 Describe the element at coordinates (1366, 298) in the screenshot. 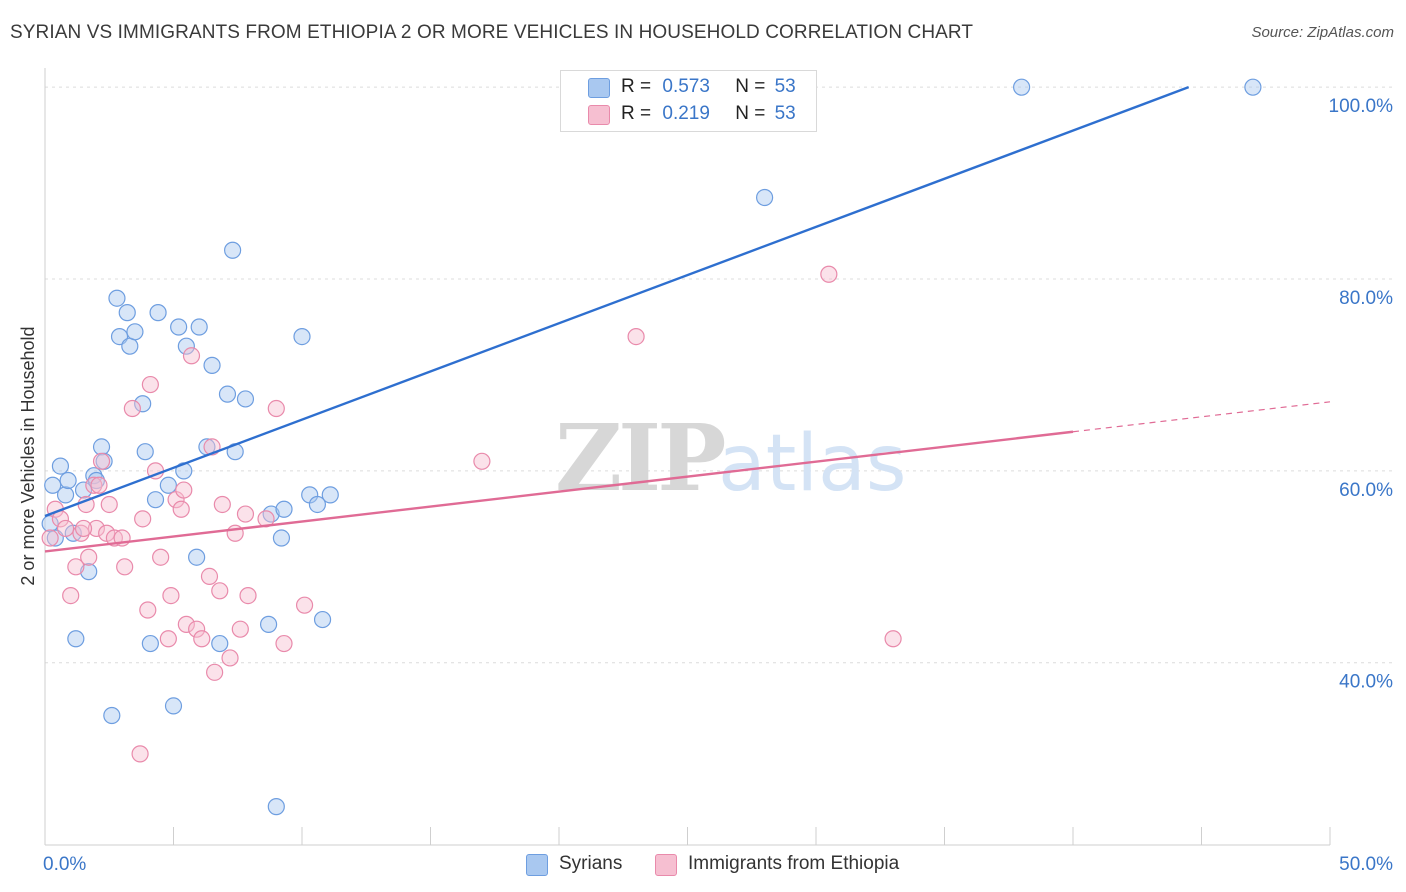

I see `y-tick-label: 80.0%` at that location.